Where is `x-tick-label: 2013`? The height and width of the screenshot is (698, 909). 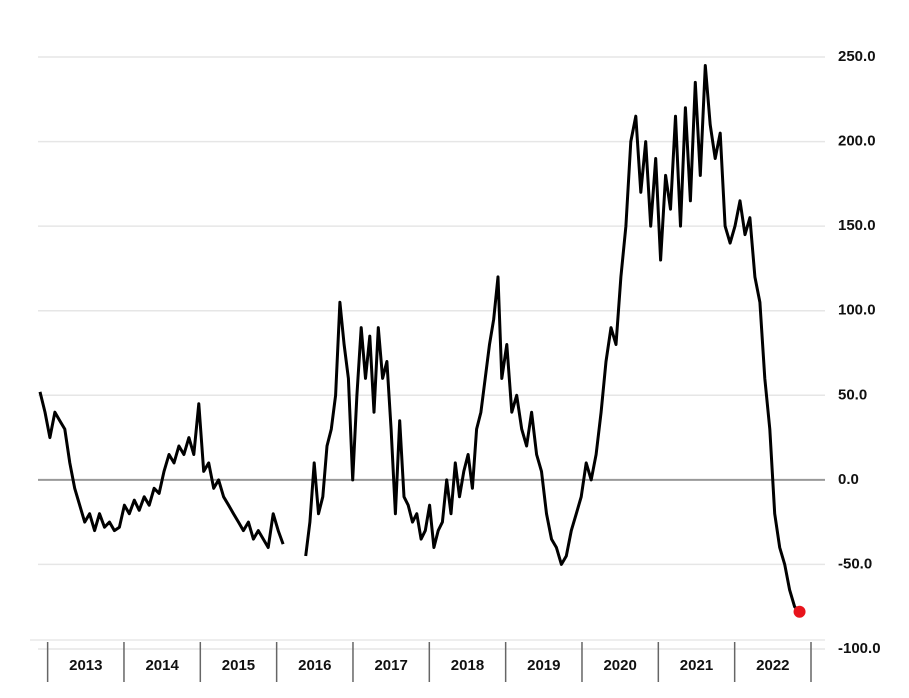 x-tick-label: 2013 is located at coordinates (85, 665).